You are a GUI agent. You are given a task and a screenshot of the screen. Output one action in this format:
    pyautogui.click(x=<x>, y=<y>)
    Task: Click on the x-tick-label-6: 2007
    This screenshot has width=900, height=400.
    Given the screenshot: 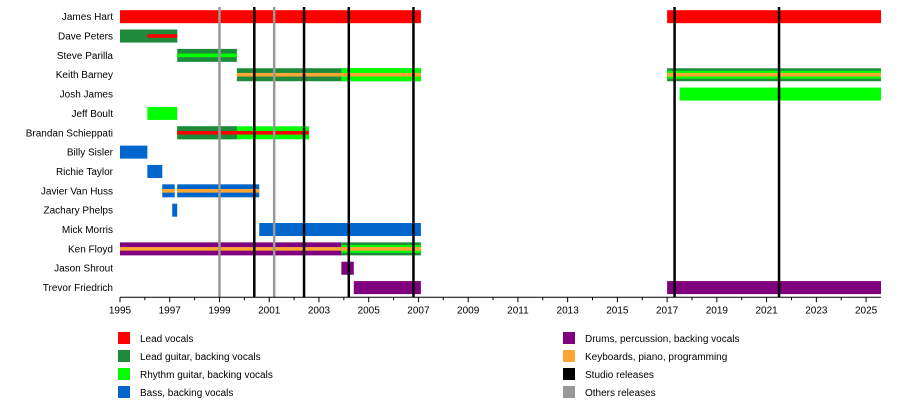 What is the action you would take?
    pyautogui.click(x=418, y=310)
    